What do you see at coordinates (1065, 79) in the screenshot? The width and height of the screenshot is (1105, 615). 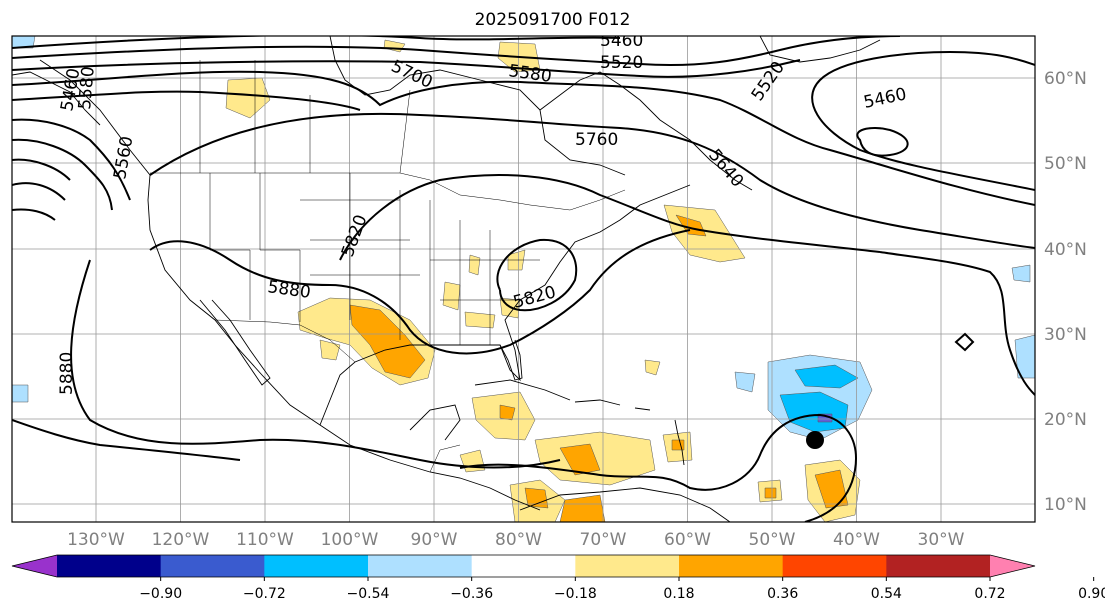 I see `lat-label: 60°N` at bounding box center [1065, 79].